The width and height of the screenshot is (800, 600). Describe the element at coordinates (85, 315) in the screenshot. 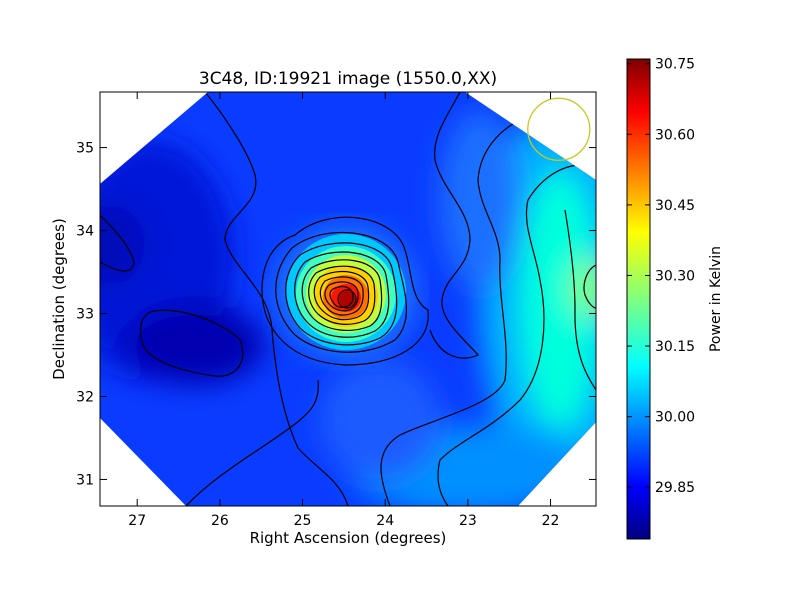

I see `y-tick-label: 33` at that location.